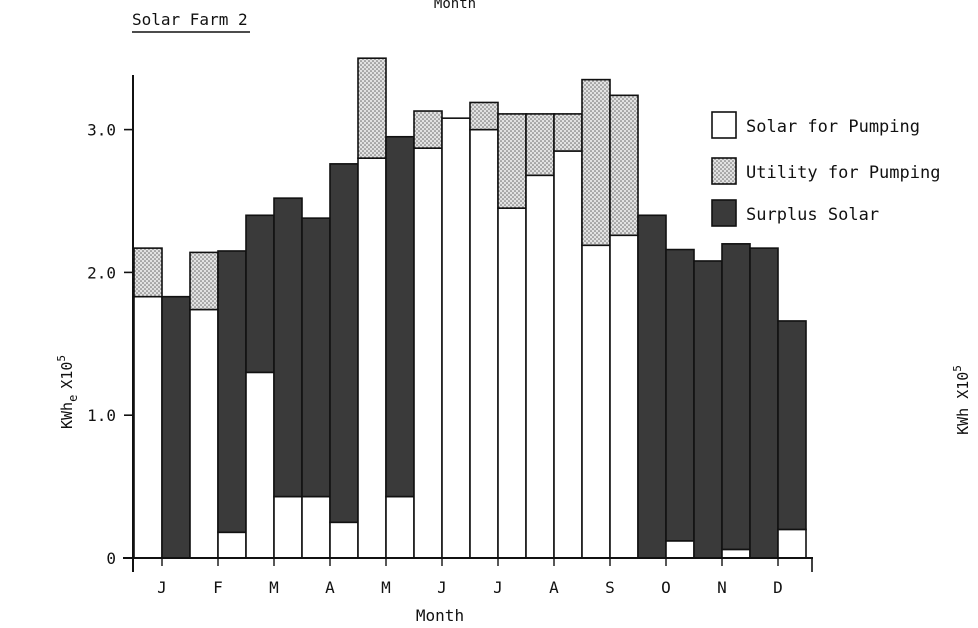 The width and height of the screenshot is (978, 628). What do you see at coordinates (400, 527) in the screenshot?
I see `bar-10-solar-pumping` at bounding box center [400, 527].